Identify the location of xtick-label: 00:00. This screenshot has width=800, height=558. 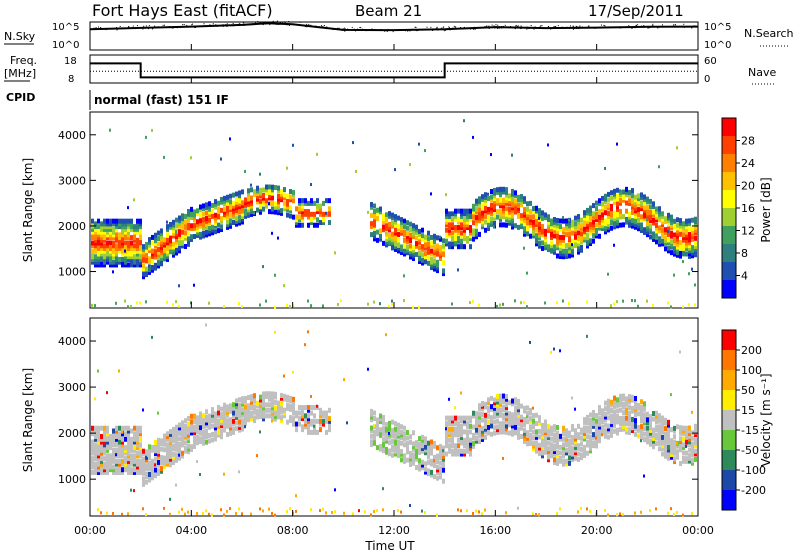
(90, 530).